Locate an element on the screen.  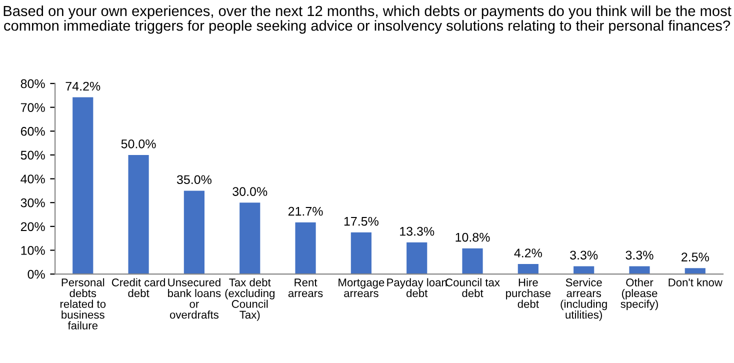
chart-title: Based on your own experiences, over the next 12 months, which debts or payments do you think will be the most common immediate triggers for people seeking advice or insolvency solutions relating to their personal finances? is located at coordinates (368, 19).